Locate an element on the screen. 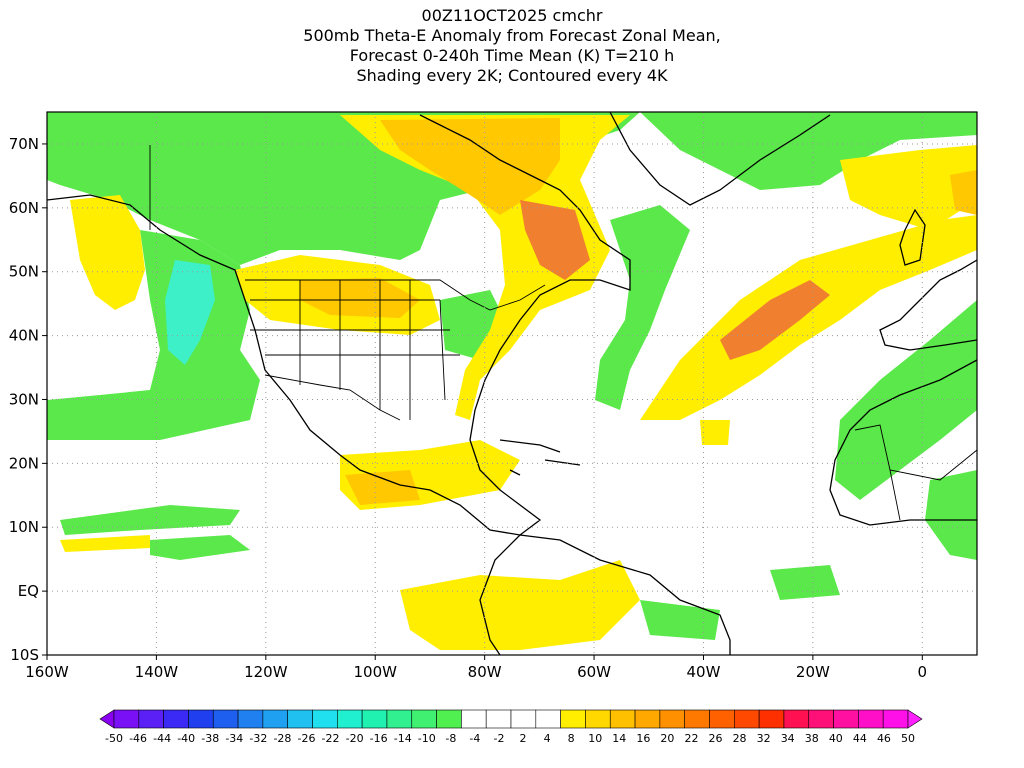 This screenshot has width=1024, height=768. colorbar-label: 50 is located at coordinates (908, 738).